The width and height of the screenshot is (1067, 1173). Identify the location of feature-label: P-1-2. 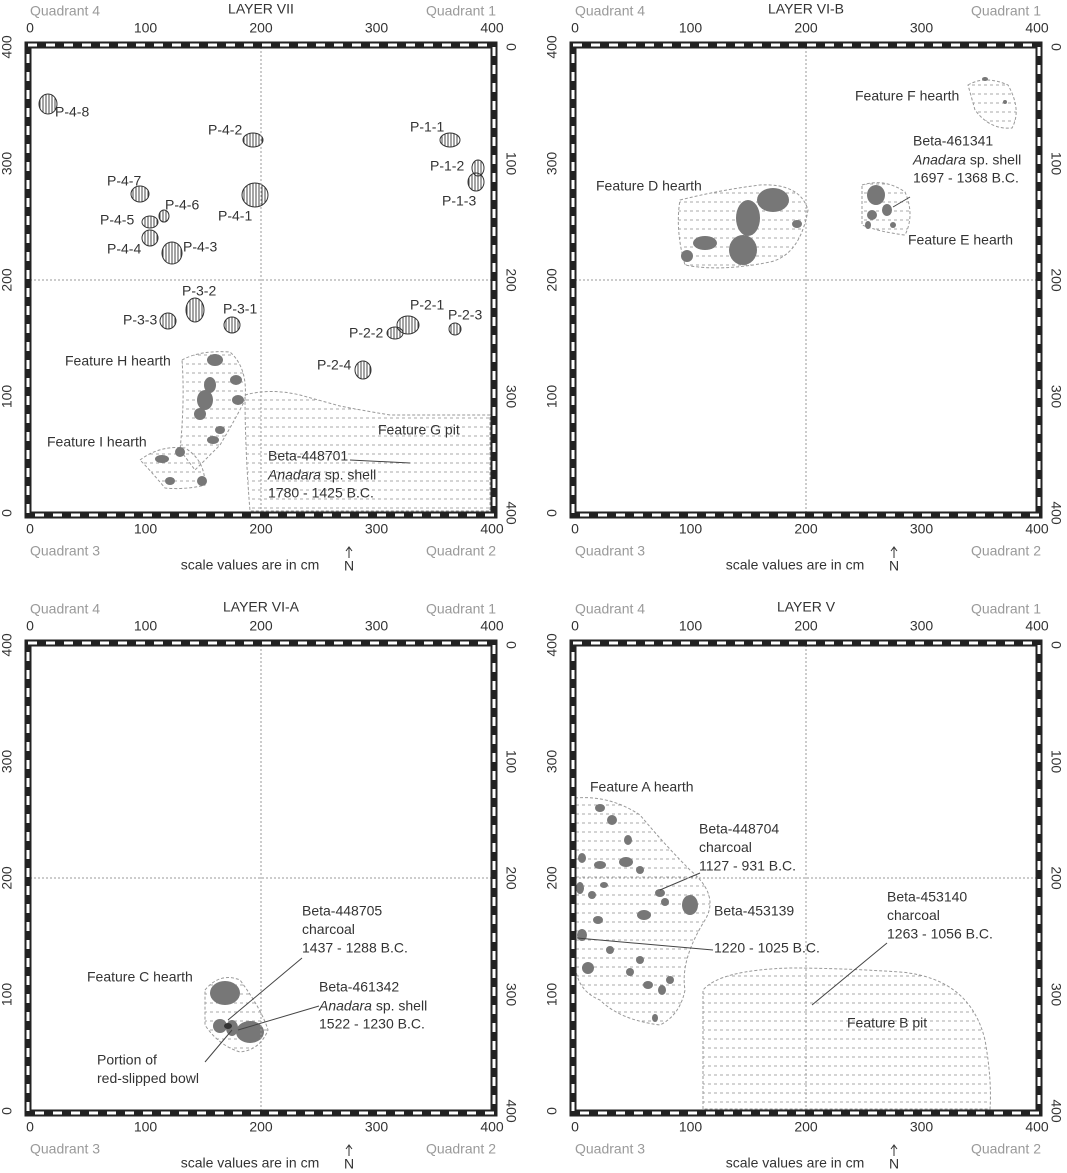
(447, 166).